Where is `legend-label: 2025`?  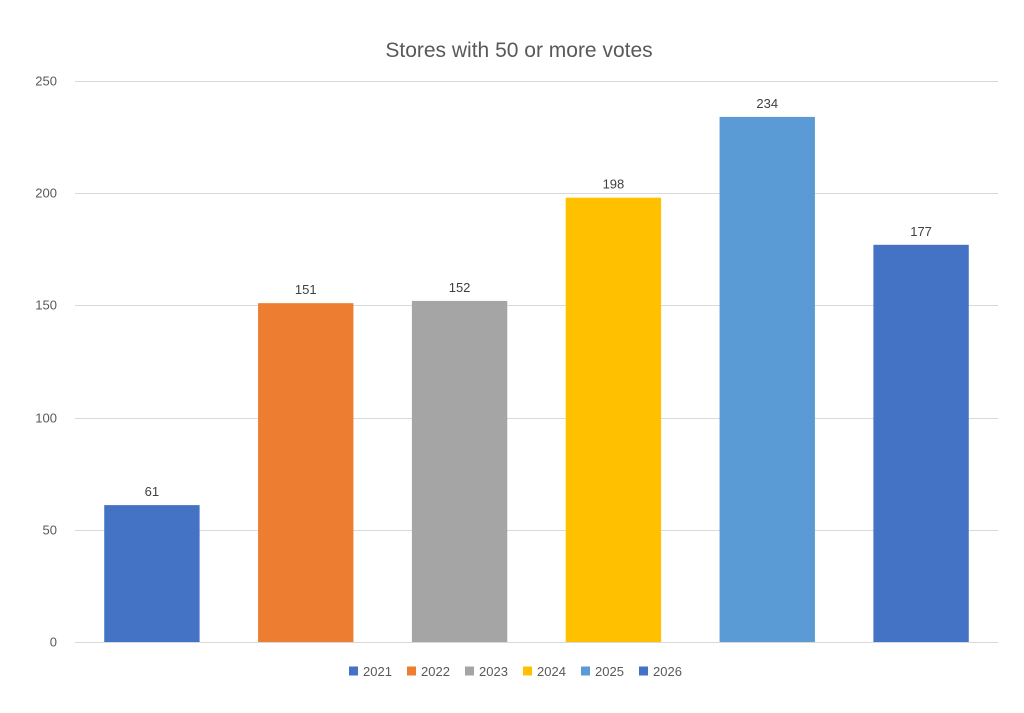 legend-label: 2025 is located at coordinates (609, 671).